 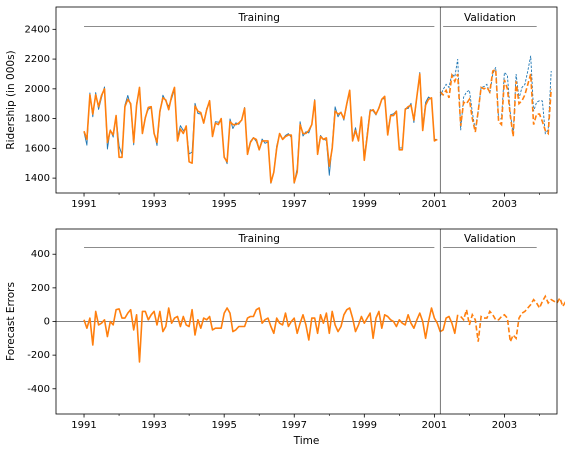 I want to click on series-0-validation-line, so click(x=513, y=318).